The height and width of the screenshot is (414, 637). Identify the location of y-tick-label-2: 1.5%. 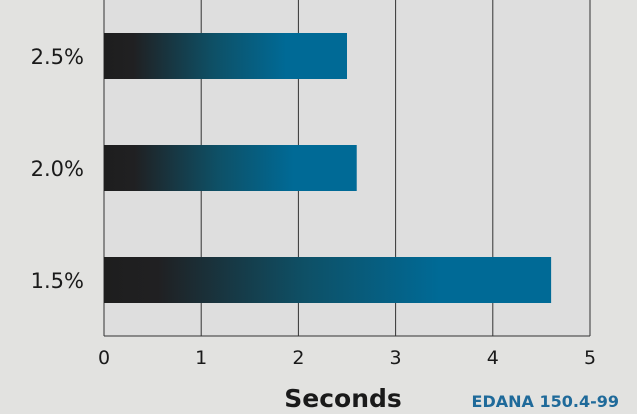
(57, 281).